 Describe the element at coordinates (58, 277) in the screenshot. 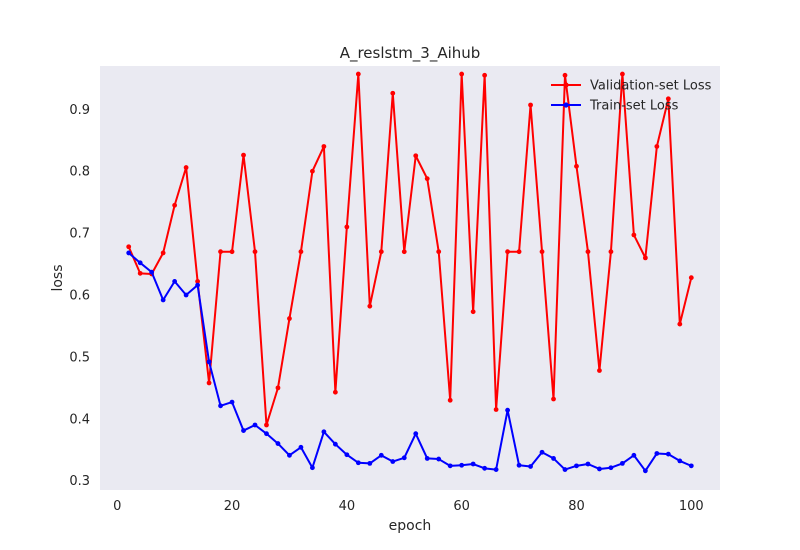

I see `y-axis-label: loss` at that location.